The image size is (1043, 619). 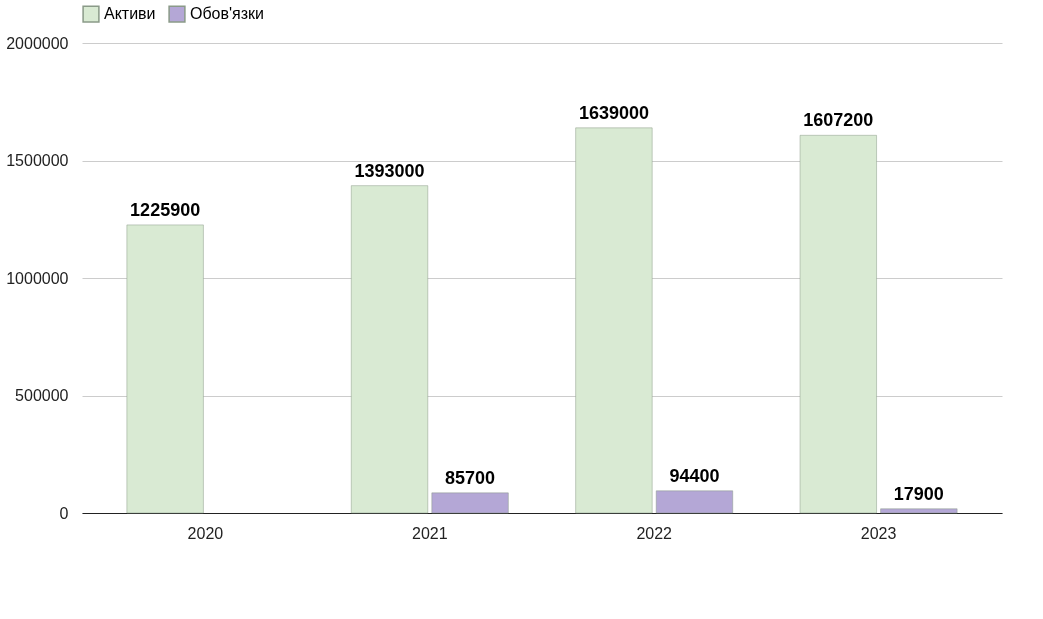 I want to click on x-tick-label: 2022, so click(x=654, y=533).